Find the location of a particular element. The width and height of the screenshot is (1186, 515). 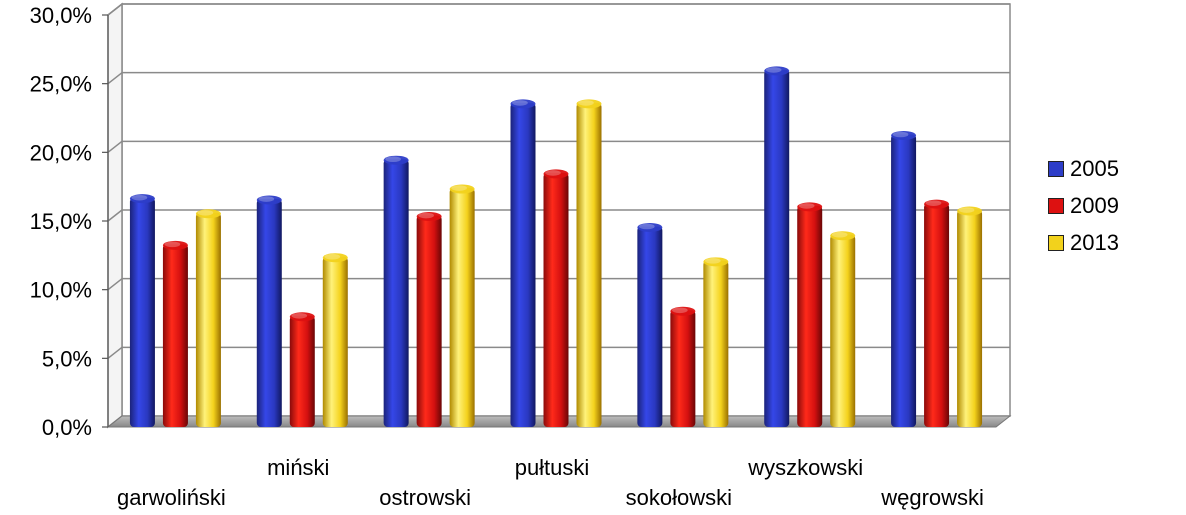

bar-pułtuski-2005 is located at coordinates (523, 263).